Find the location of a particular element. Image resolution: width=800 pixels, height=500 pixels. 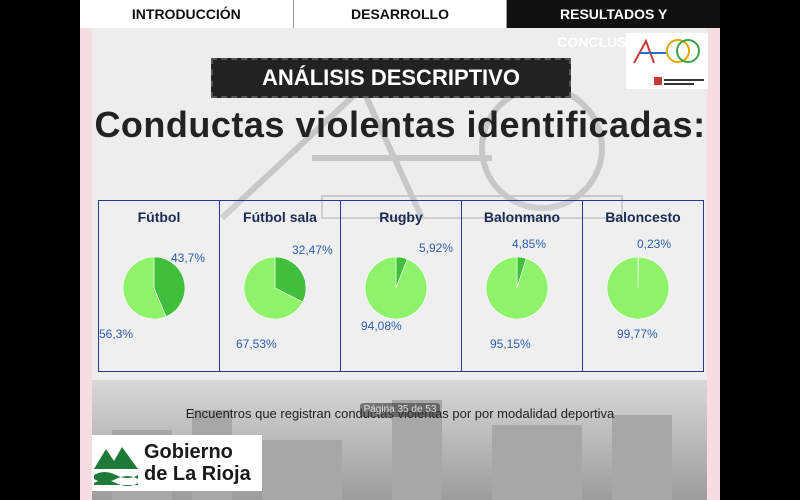

pie-cell-1: Fútbol 43,7% 56,3% is located at coordinates (159, 286).